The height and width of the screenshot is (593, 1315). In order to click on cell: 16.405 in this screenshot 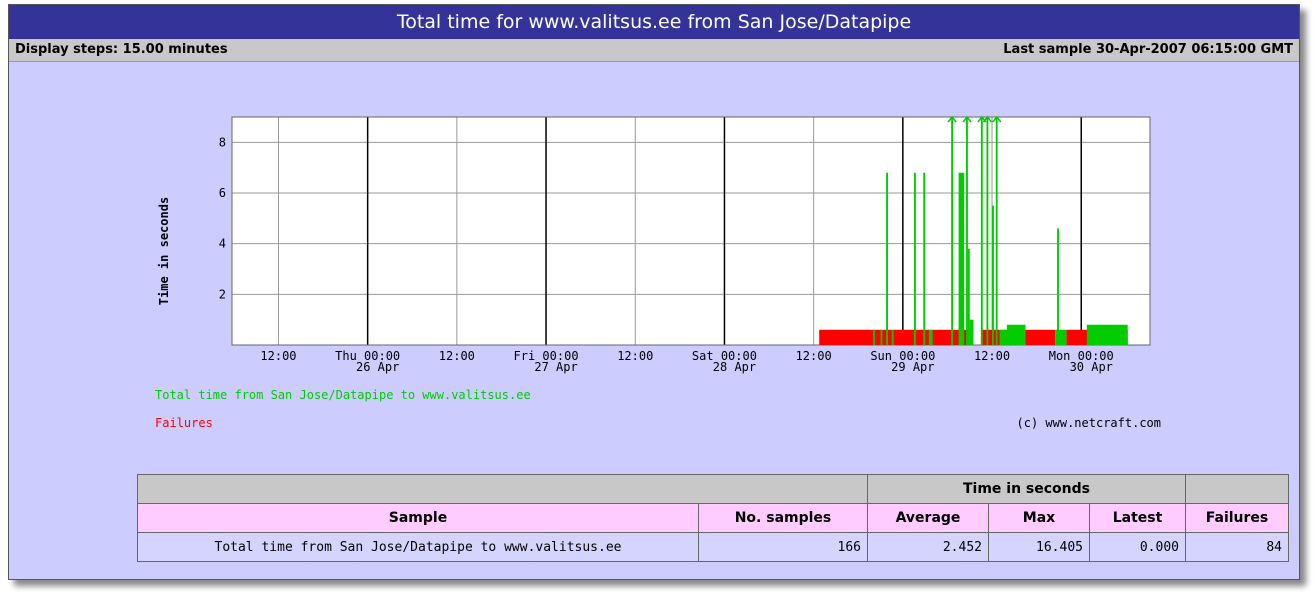, I will do `click(1039, 547)`.